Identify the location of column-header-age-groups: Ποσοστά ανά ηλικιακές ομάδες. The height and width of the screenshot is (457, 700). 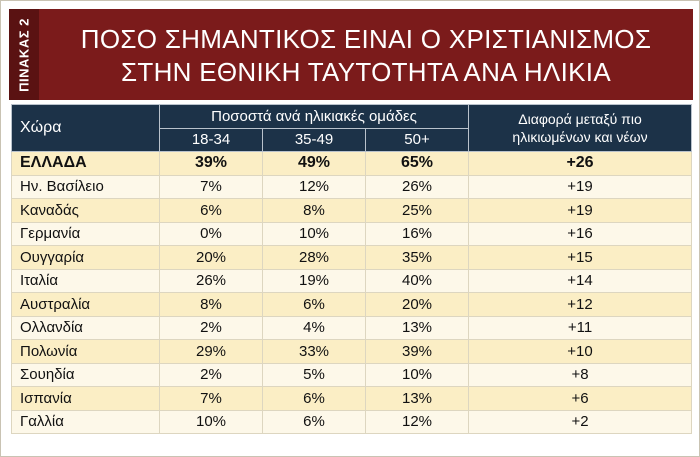
(314, 116).